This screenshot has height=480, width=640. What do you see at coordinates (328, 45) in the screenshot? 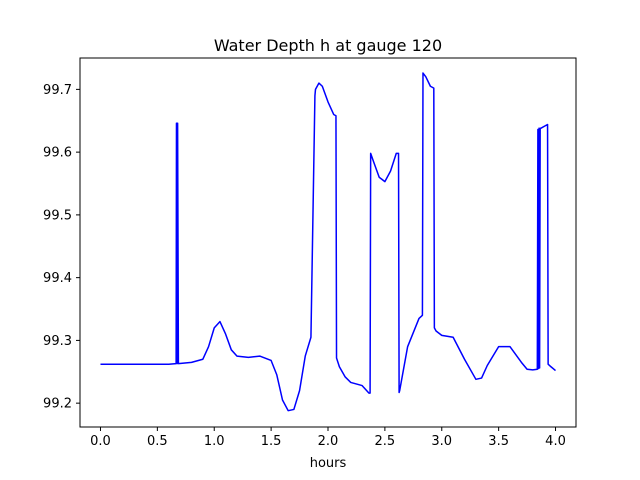
I see `chart-title: Water Depth h at gauge 120` at bounding box center [328, 45].